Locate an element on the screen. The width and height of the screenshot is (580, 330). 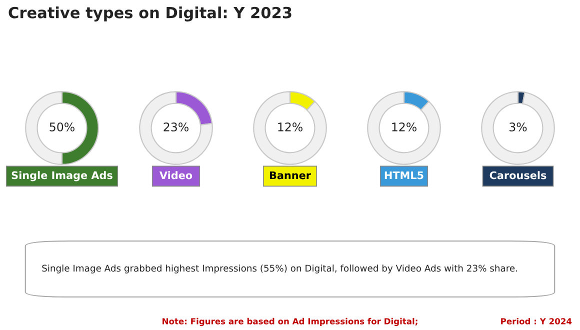
text: Note: Figures are based on Ad Impressions for Digital; is located at coordinates (290, 322).